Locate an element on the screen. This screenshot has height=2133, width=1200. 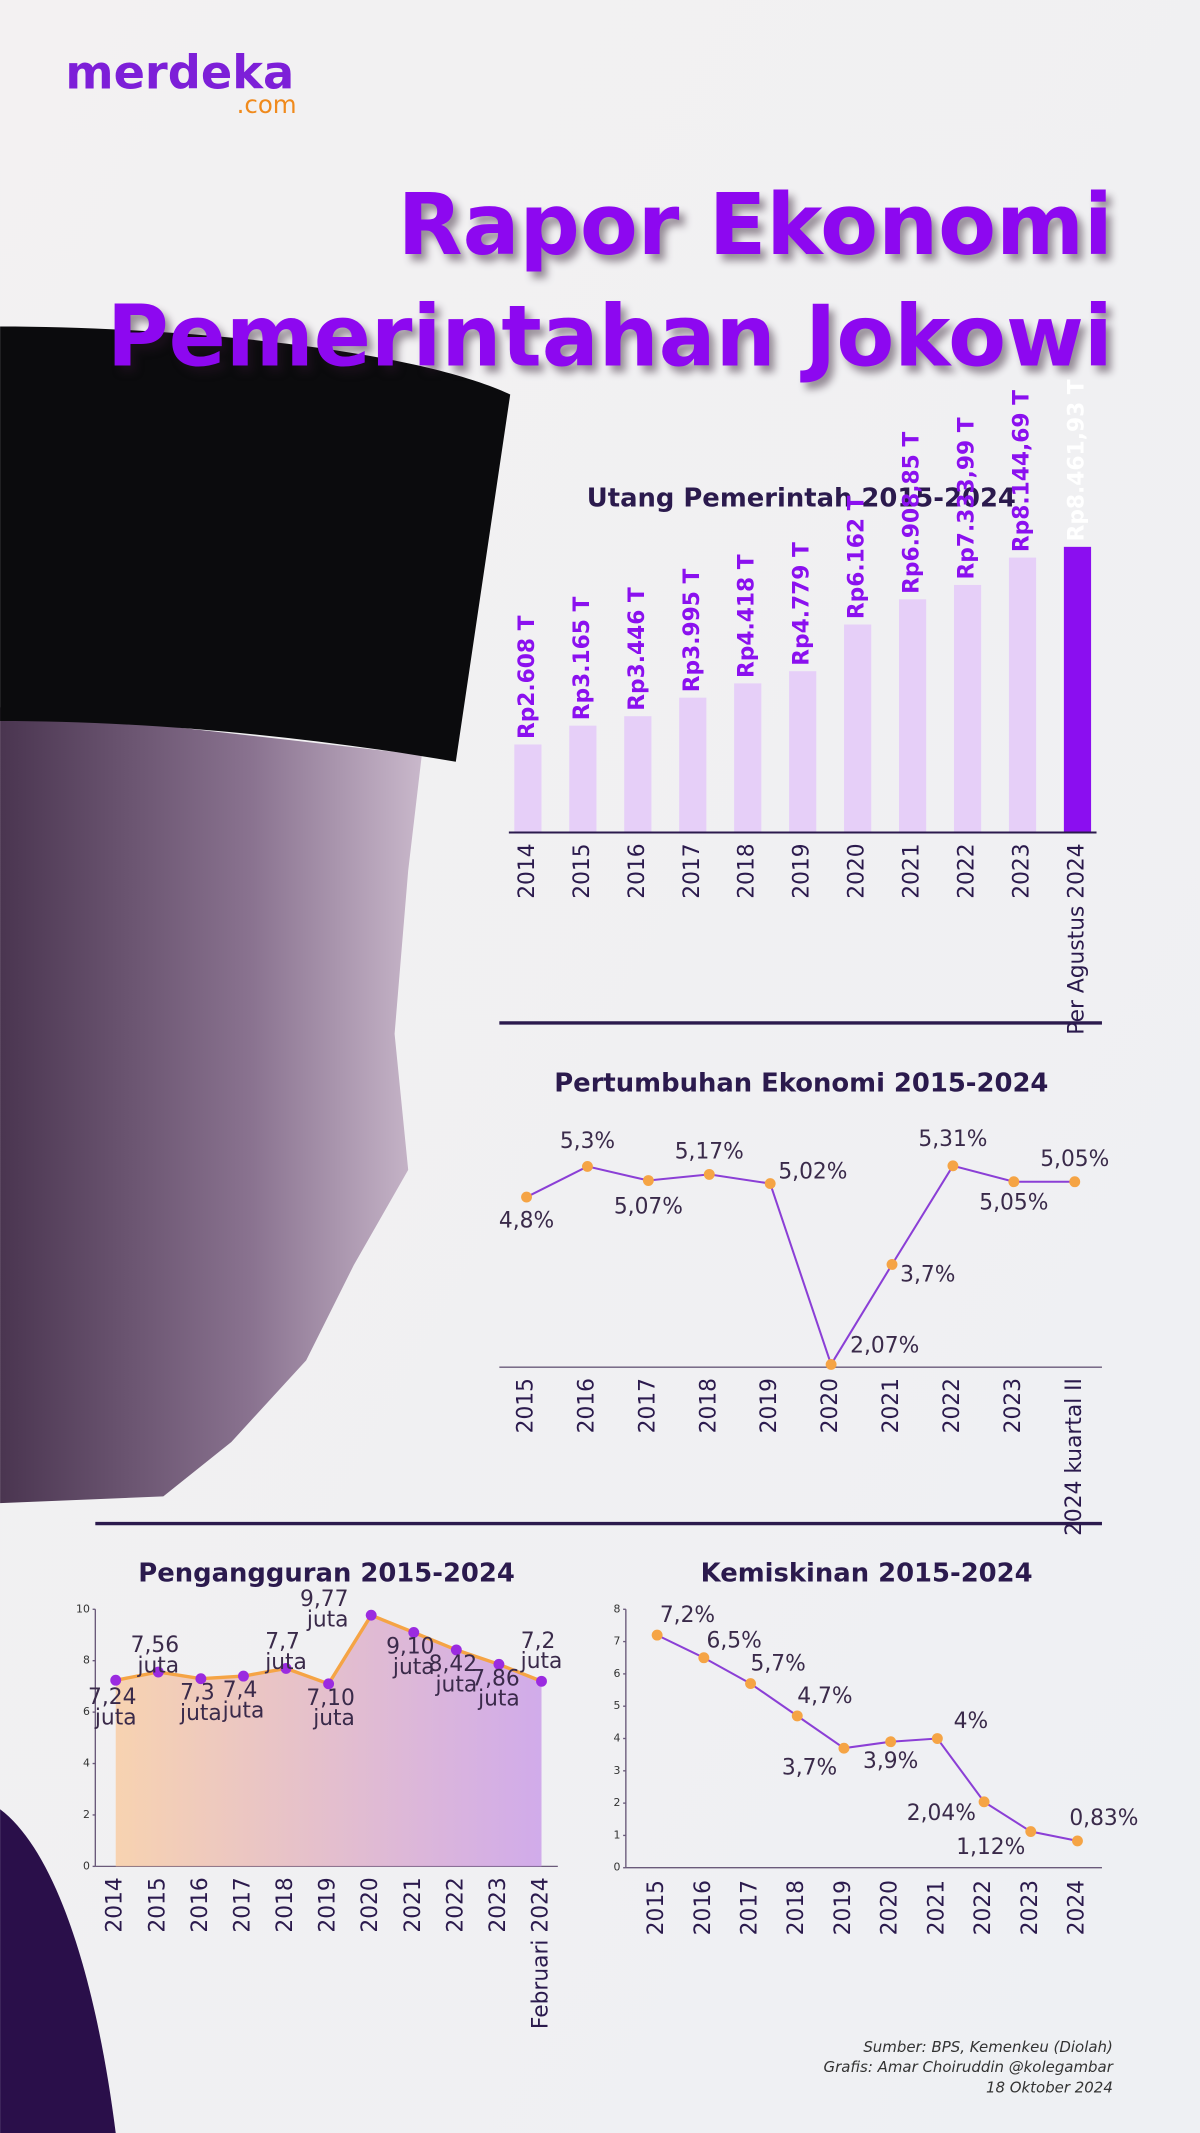
value-label: 7,86 juta is located at coordinates (498, 1688).